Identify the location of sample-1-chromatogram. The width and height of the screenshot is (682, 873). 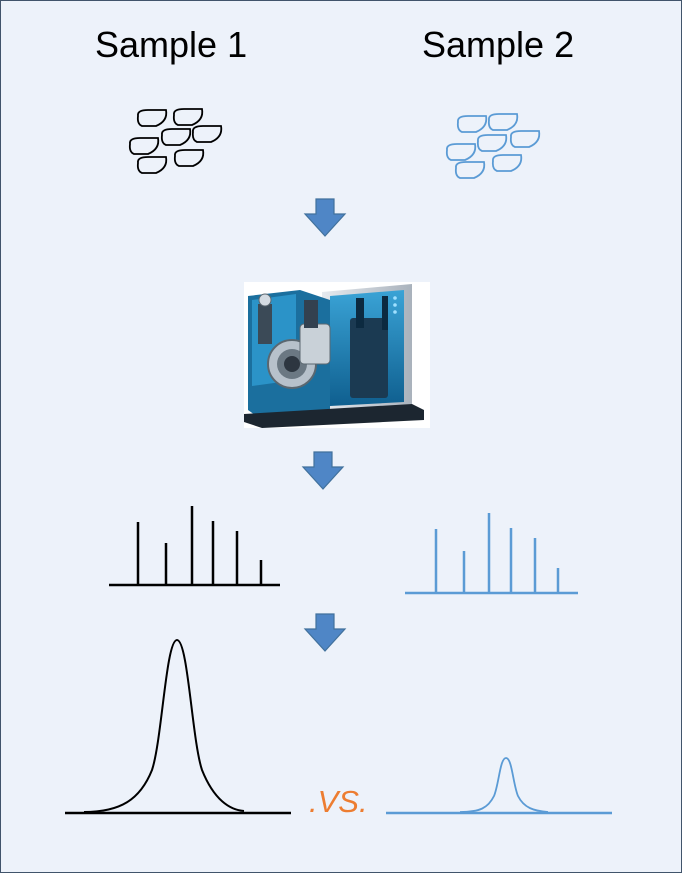
(178, 726).